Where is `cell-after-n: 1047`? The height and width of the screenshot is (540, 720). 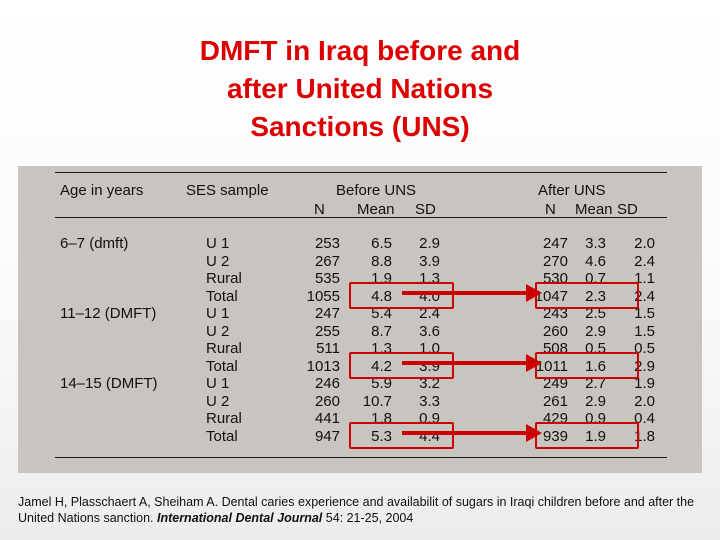 cell-after-n: 1047 is located at coordinates (551, 296).